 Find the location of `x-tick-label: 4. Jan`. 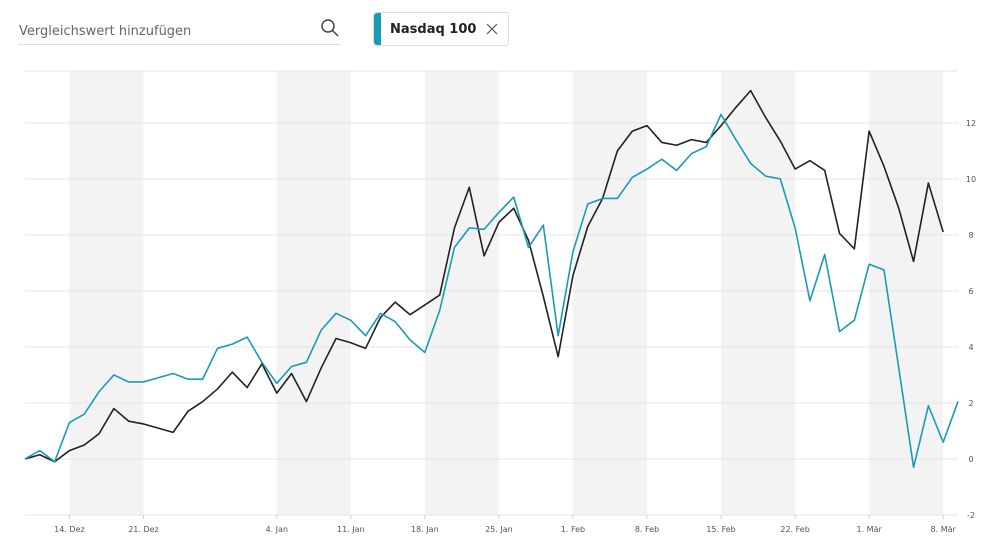

x-tick-label: 4. Jan is located at coordinates (277, 529).